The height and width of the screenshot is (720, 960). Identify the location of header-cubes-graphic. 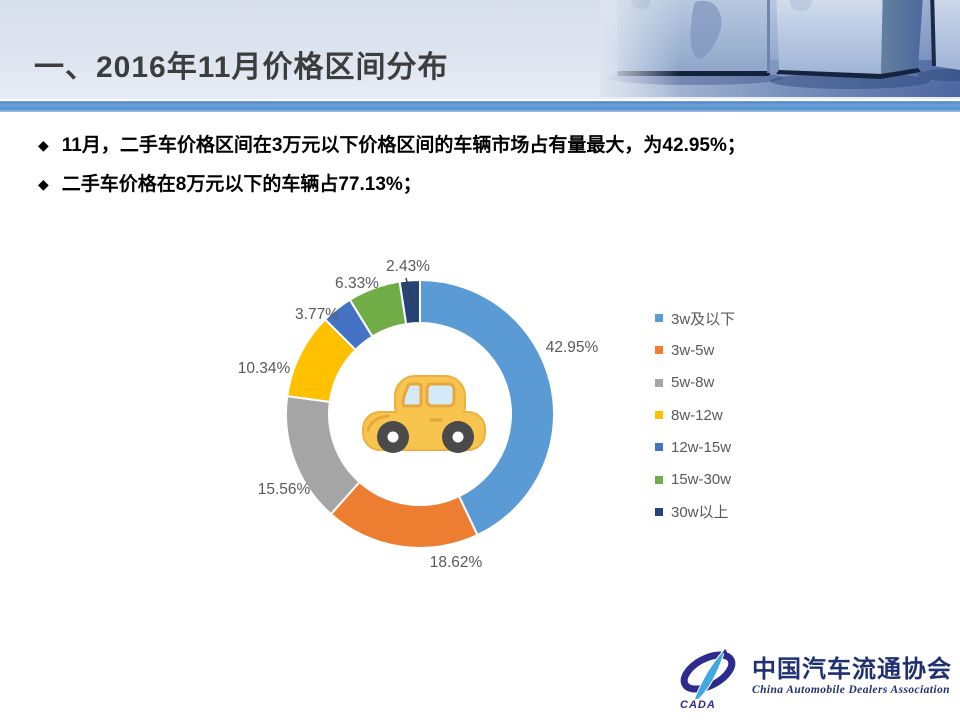
(780, 48).